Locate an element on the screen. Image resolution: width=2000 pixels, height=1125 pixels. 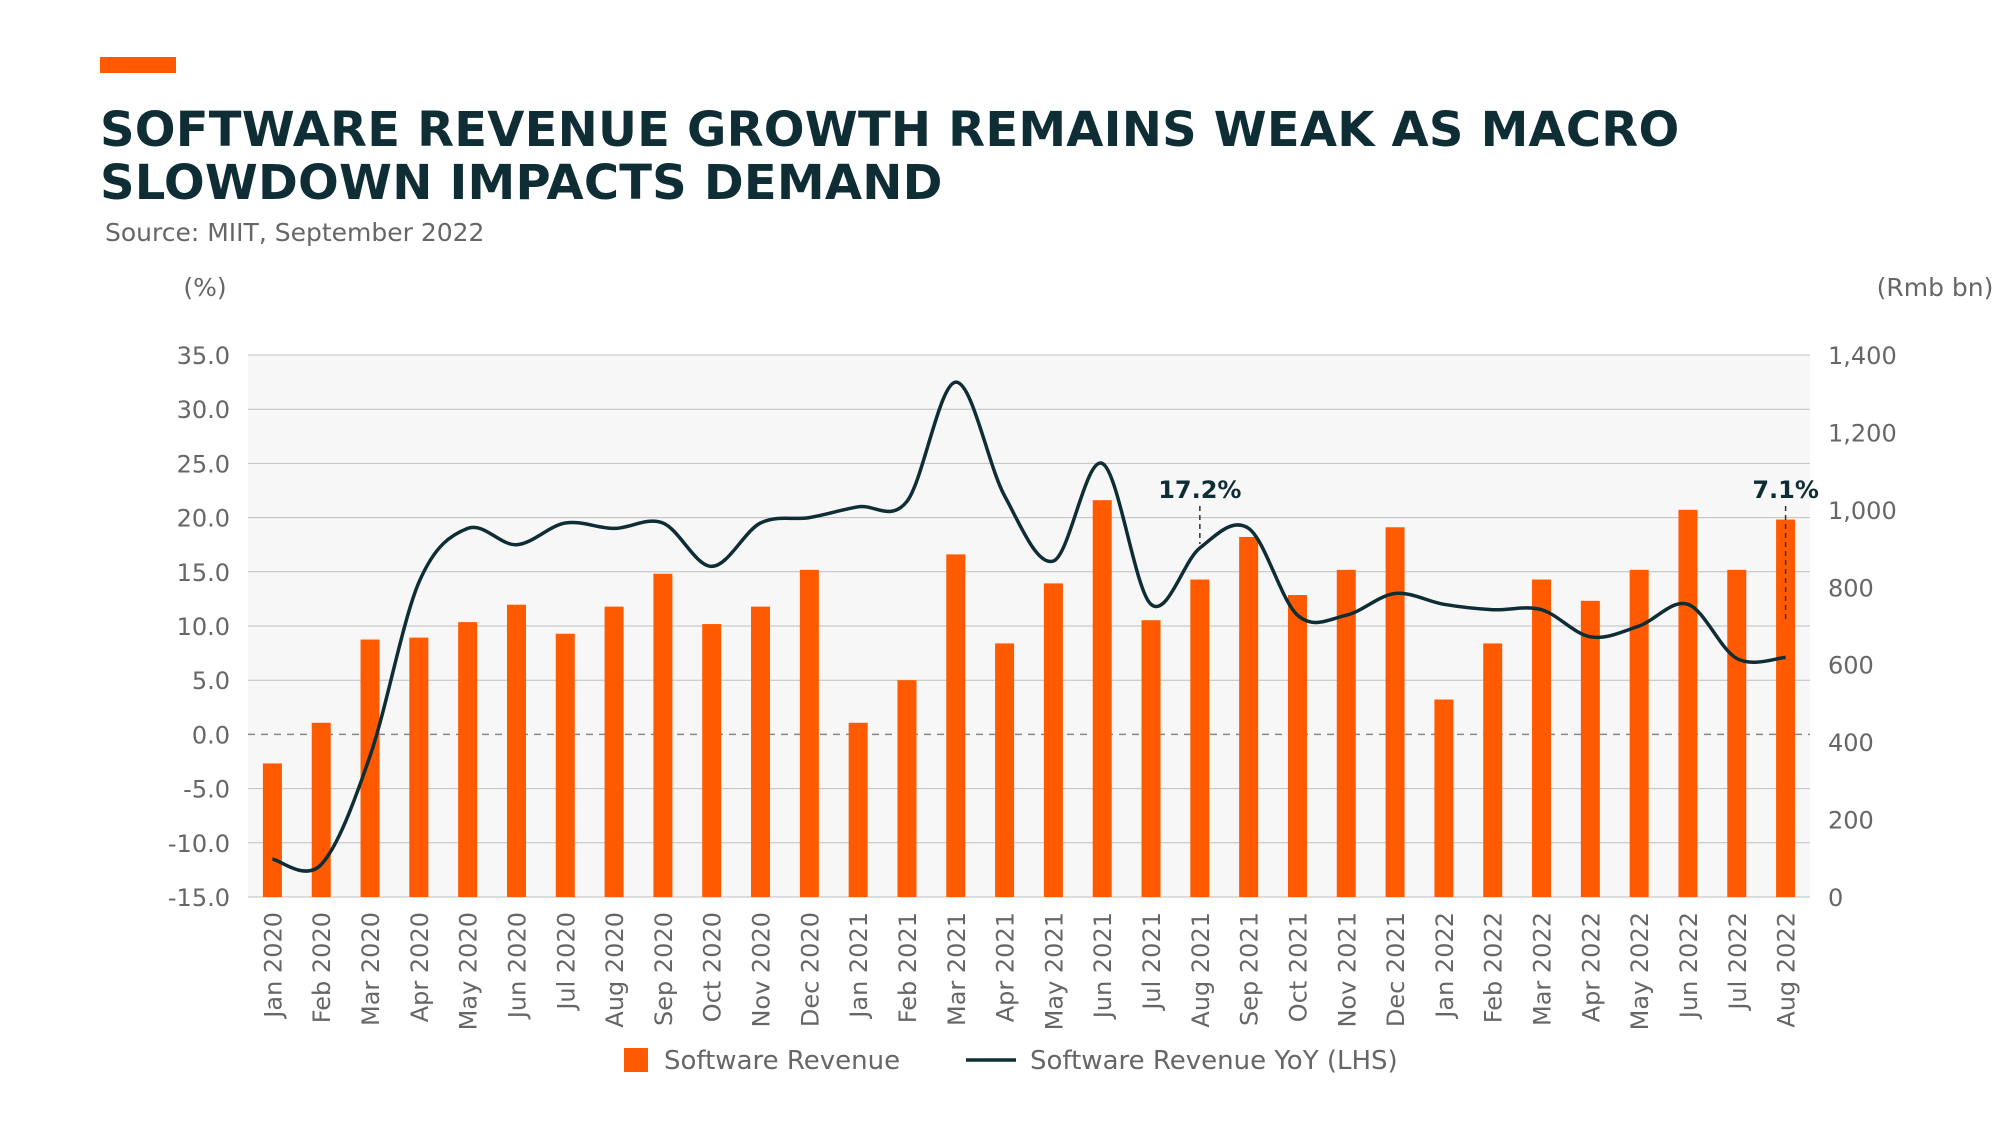
x-tick-label: Oct 2020 is located at coordinates (713, 967).